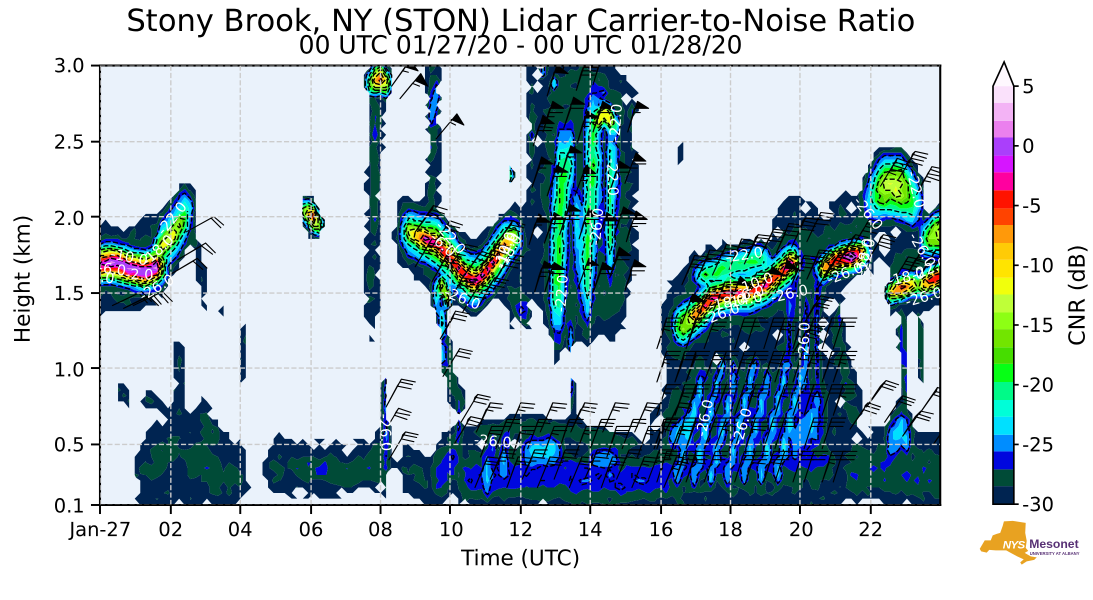 The width and height of the screenshot is (1093, 600). I want to click on svg-text: UNIVERSITY AT ALBANY, so click(1055, 553).